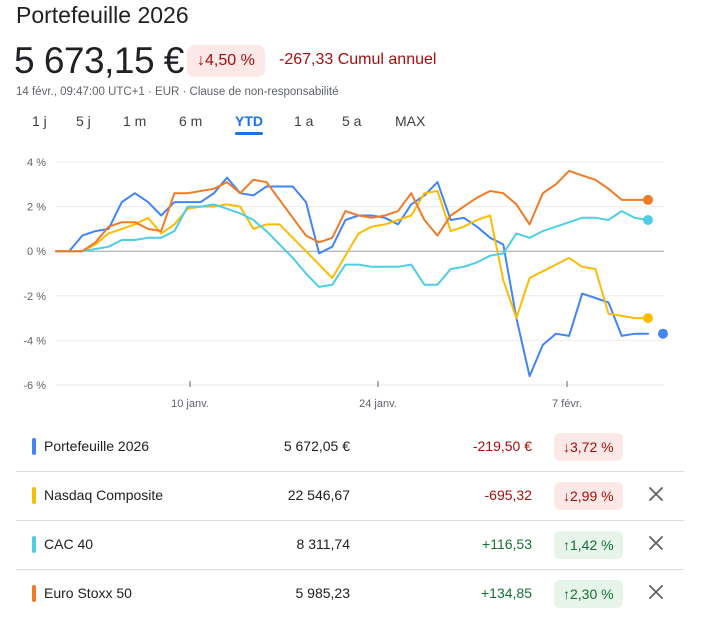  I want to click on security-change-abs: -219,50 €, so click(502, 446).